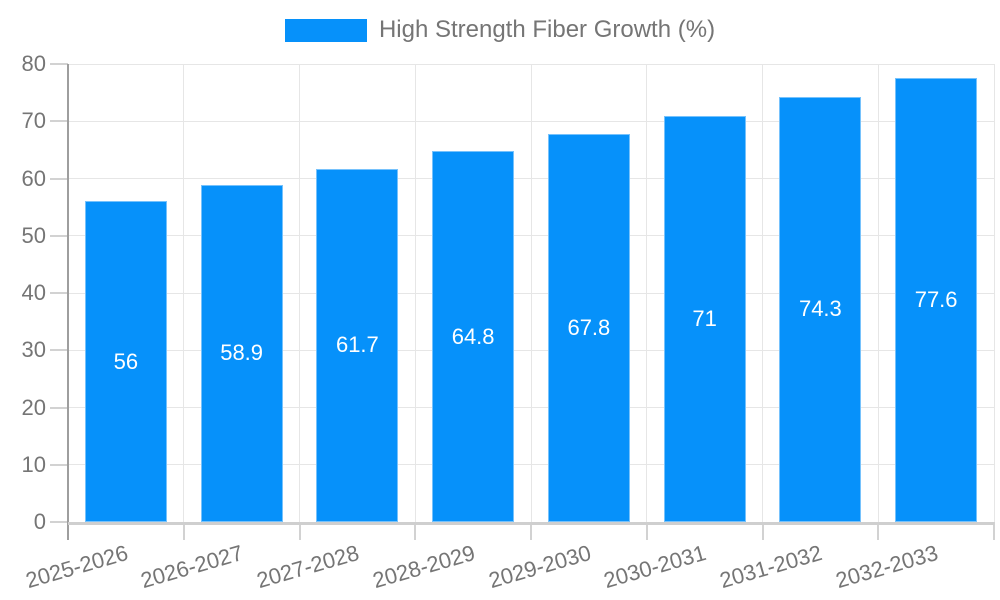 Image resolution: width=1000 pixels, height=600 pixels. What do you see at coordinates (423, 567) in the screenshot?
I see `x-axis-category-label: 2028-2029` at bounding box center [423, 567].